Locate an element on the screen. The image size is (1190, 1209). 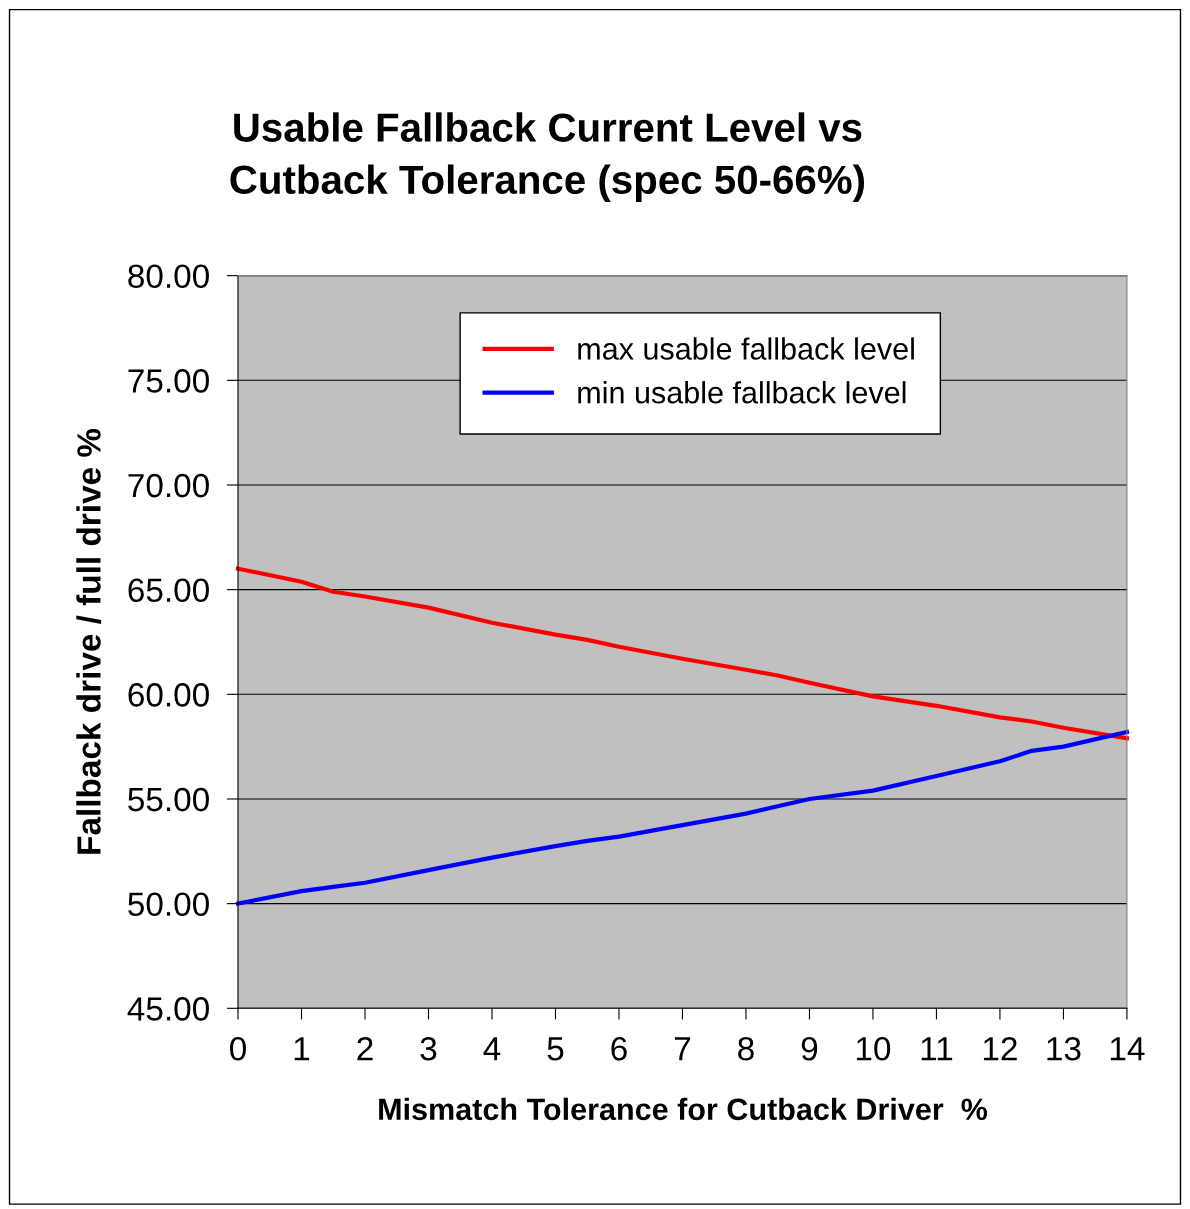
x-tick-label: 8 is located at coordinates (746, 1048).